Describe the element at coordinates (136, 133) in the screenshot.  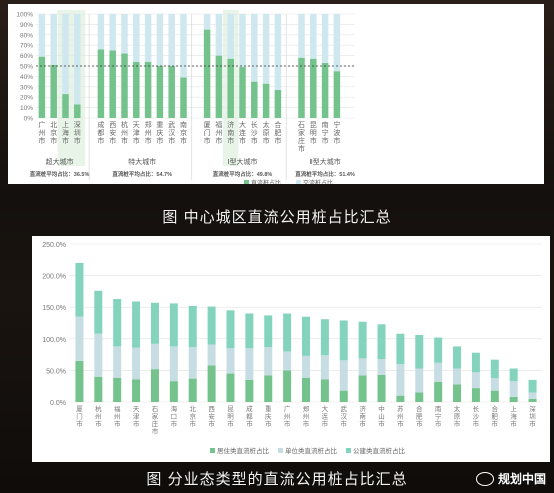
I see `tick-char: 津` at that location.